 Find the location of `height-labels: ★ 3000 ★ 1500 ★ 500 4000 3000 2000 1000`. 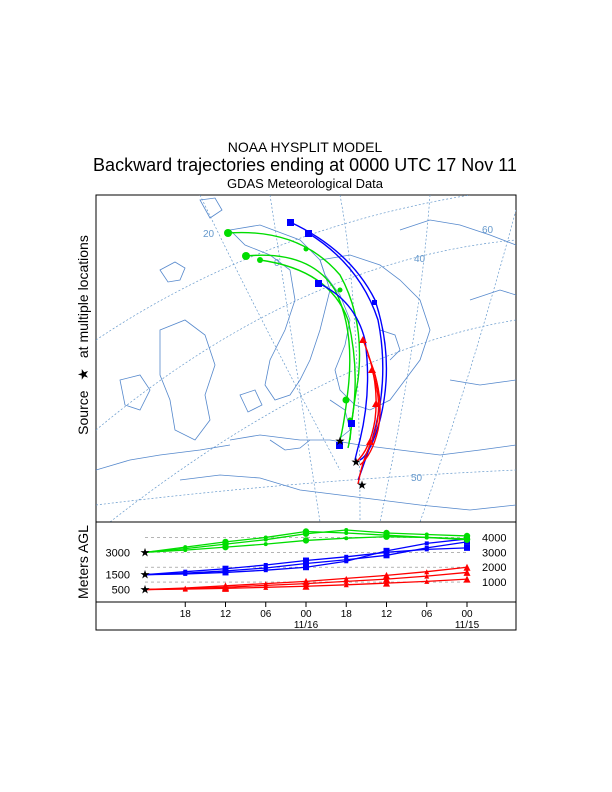

height-labels: ★ 3000 ★ 1500 ★ 500 4000 3000 2000 1000 is located at coordinates (306, 564).